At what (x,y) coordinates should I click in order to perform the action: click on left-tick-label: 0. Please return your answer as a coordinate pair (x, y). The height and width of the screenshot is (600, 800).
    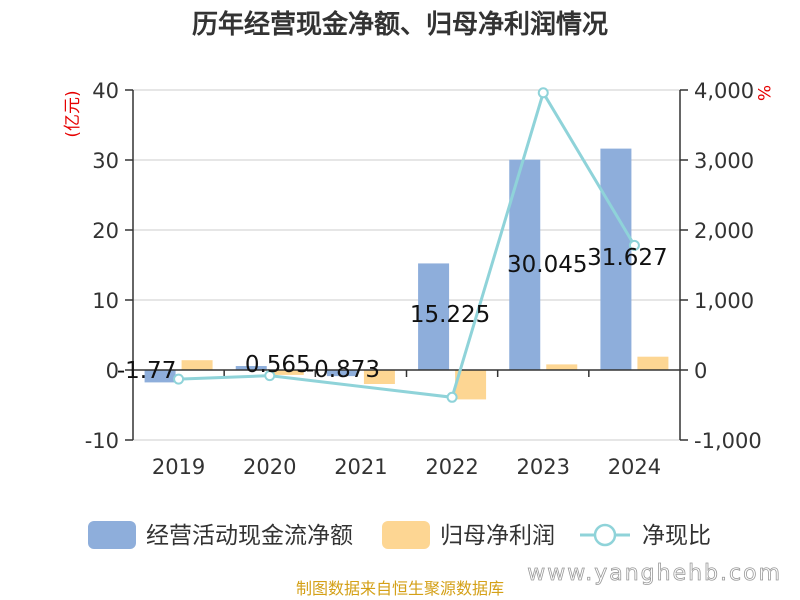
    Looking at the image, I should click on (112, 371).